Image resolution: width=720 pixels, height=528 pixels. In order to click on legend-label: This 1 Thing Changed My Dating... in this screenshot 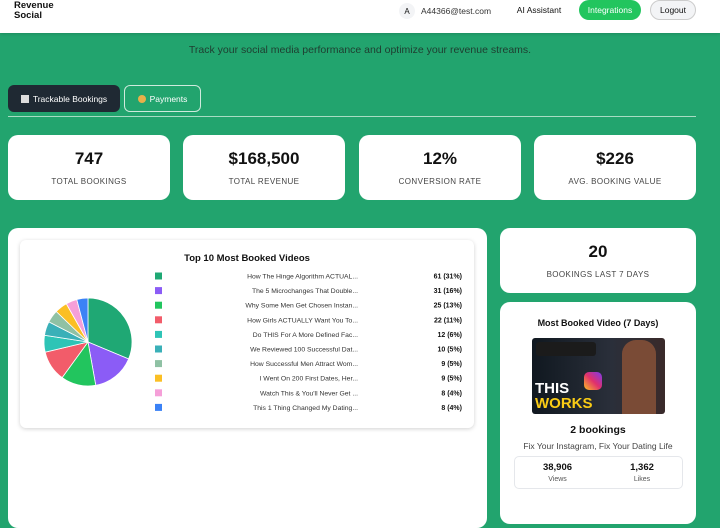, I will do `click(305, 408)`.